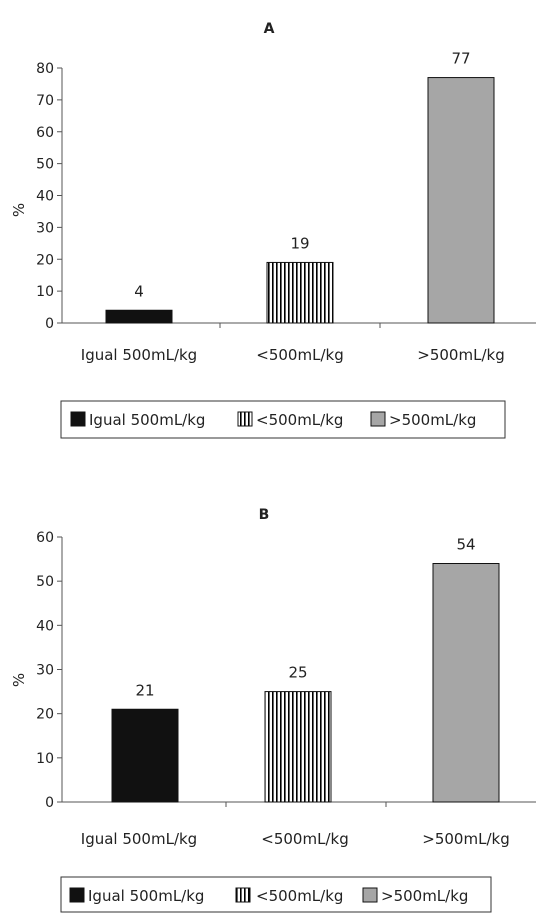  What do you see at coordinates (305, 618) in the screenshot?
I see `chart-b-data-labels: 21 25 54` at bounding box center [305, 618].